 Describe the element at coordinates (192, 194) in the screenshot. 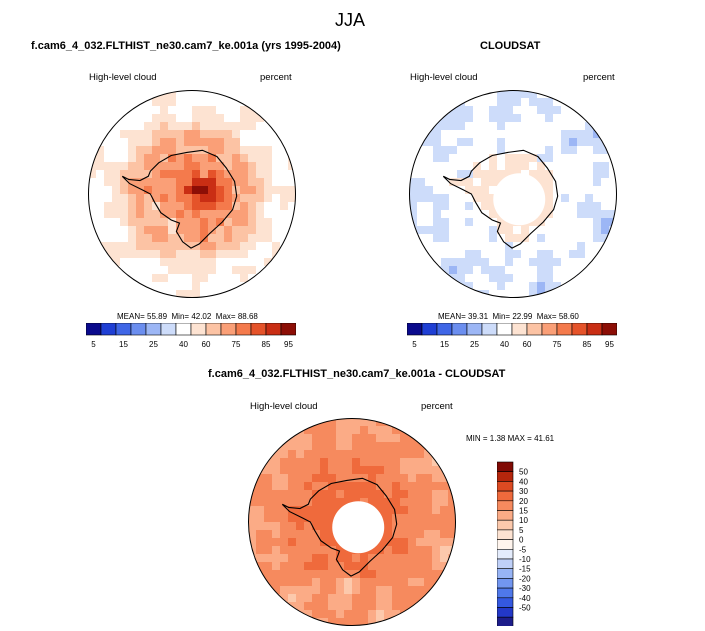

I see `panel1-polar-map` at that location.